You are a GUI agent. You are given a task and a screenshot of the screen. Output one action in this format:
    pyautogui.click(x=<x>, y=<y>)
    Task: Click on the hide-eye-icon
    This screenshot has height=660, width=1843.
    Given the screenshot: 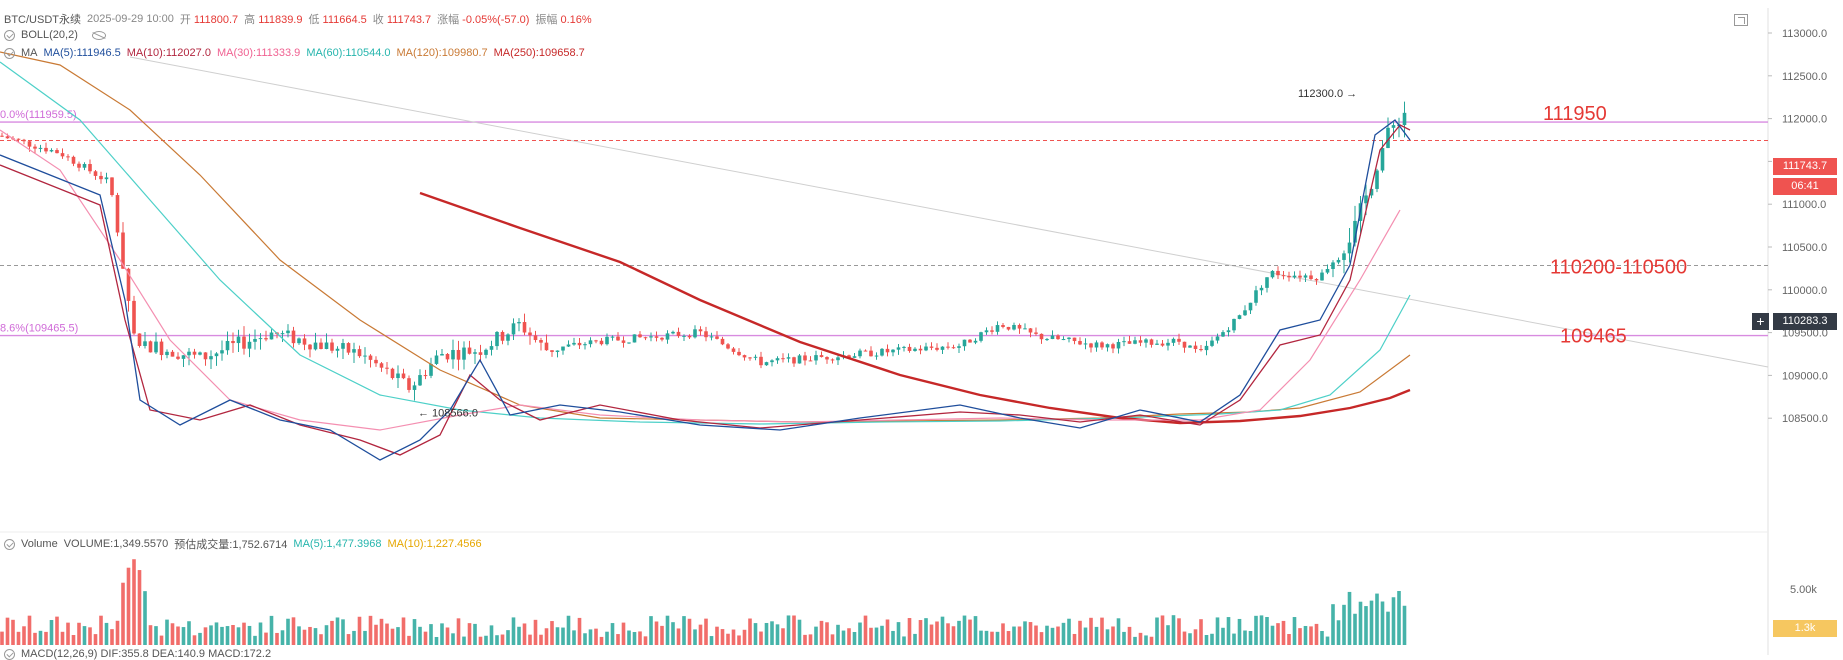 What is the action you would take?
    pyautogui.click(x=98, y=35)
    